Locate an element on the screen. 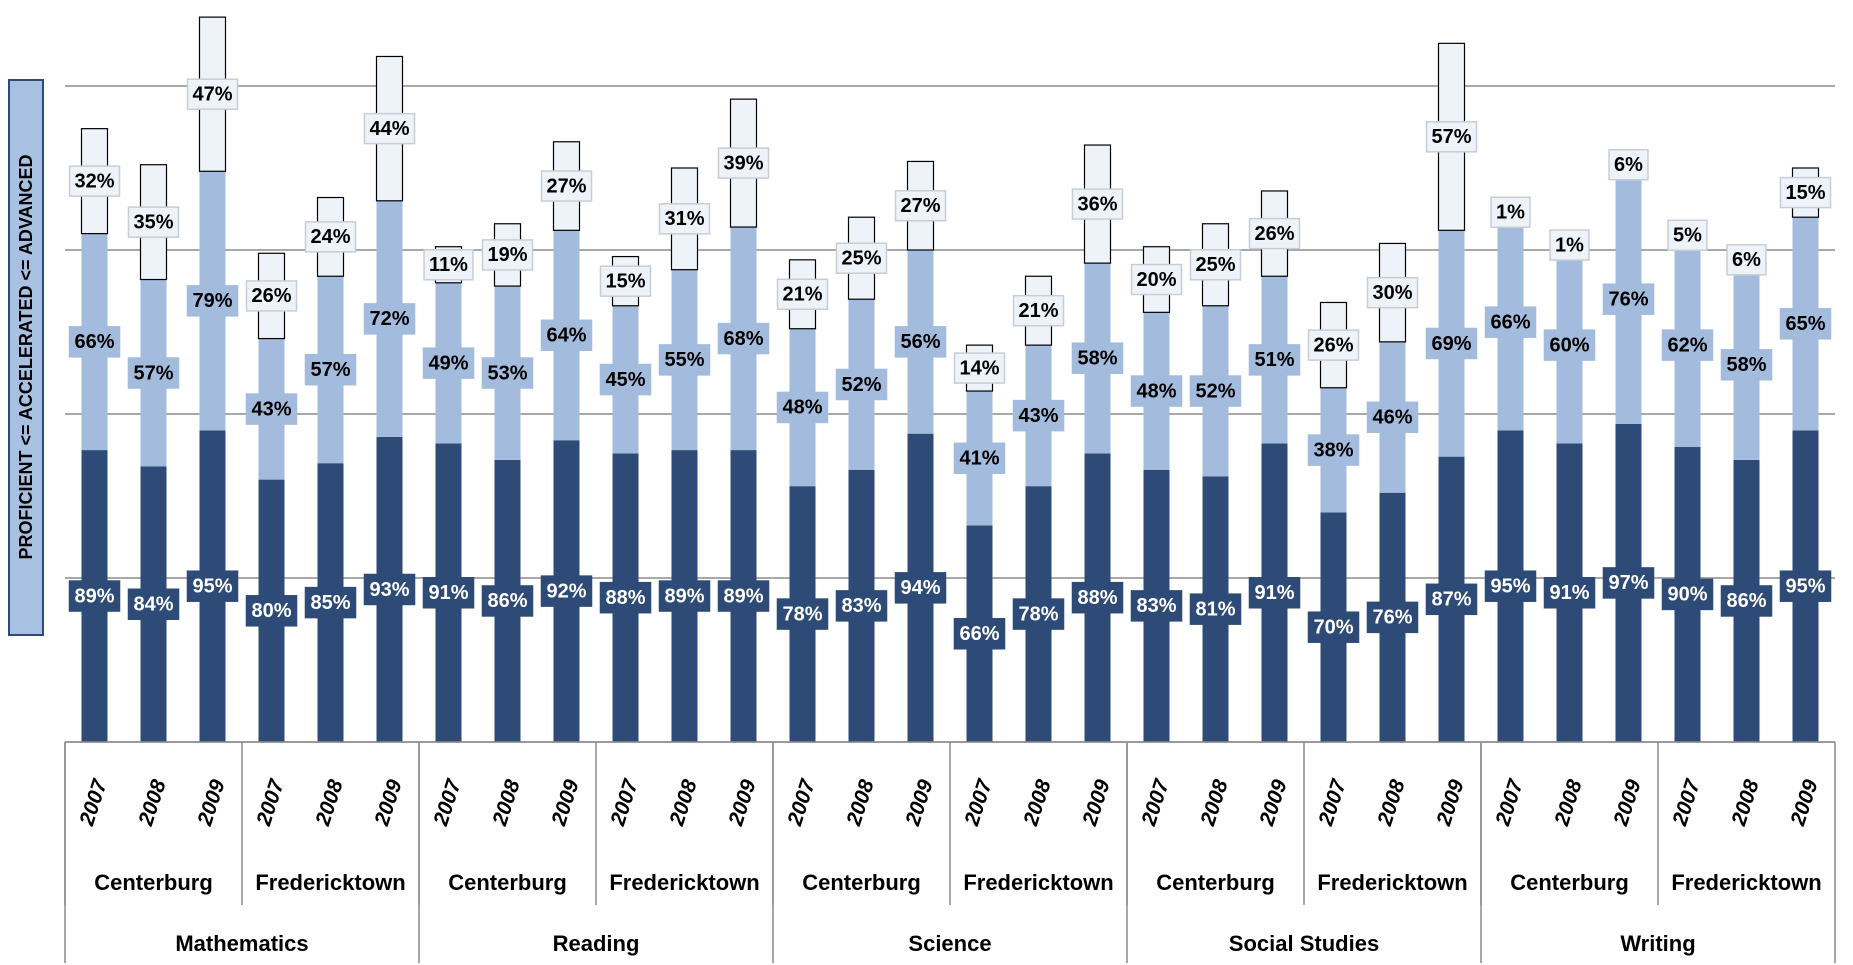 The image size is (1853, 965). data-label: 46% is located at coordinates (1392, 418).